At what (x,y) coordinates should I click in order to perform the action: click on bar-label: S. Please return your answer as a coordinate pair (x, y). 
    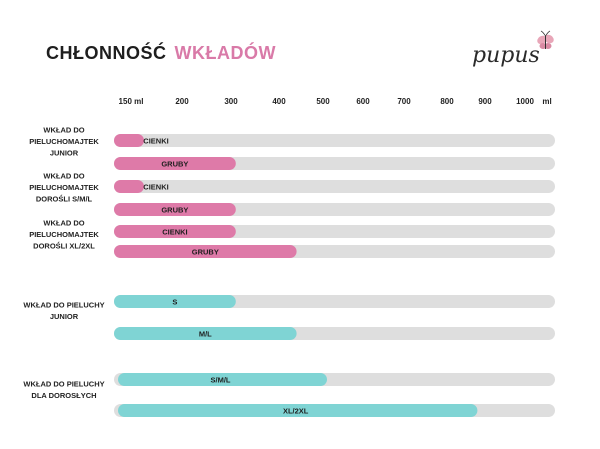
    Looking at the image, I should click on (174, 302).